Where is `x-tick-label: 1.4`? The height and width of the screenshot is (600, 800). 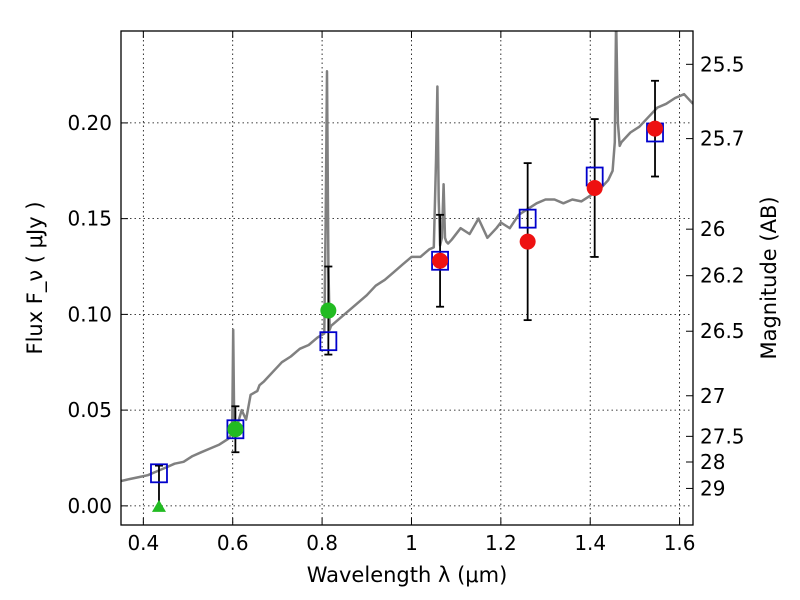
x-tick-label: 1.4 is located at coordinates (590, 543).